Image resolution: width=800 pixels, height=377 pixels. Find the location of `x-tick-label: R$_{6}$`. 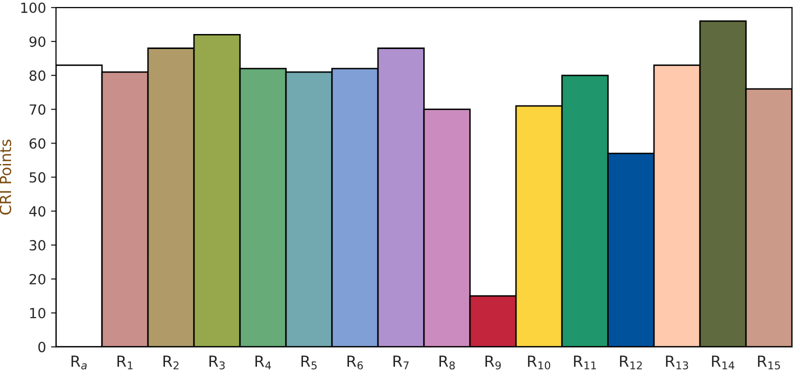

x-tick-label: R$_{6}$ is located at coordinates (355, 363).